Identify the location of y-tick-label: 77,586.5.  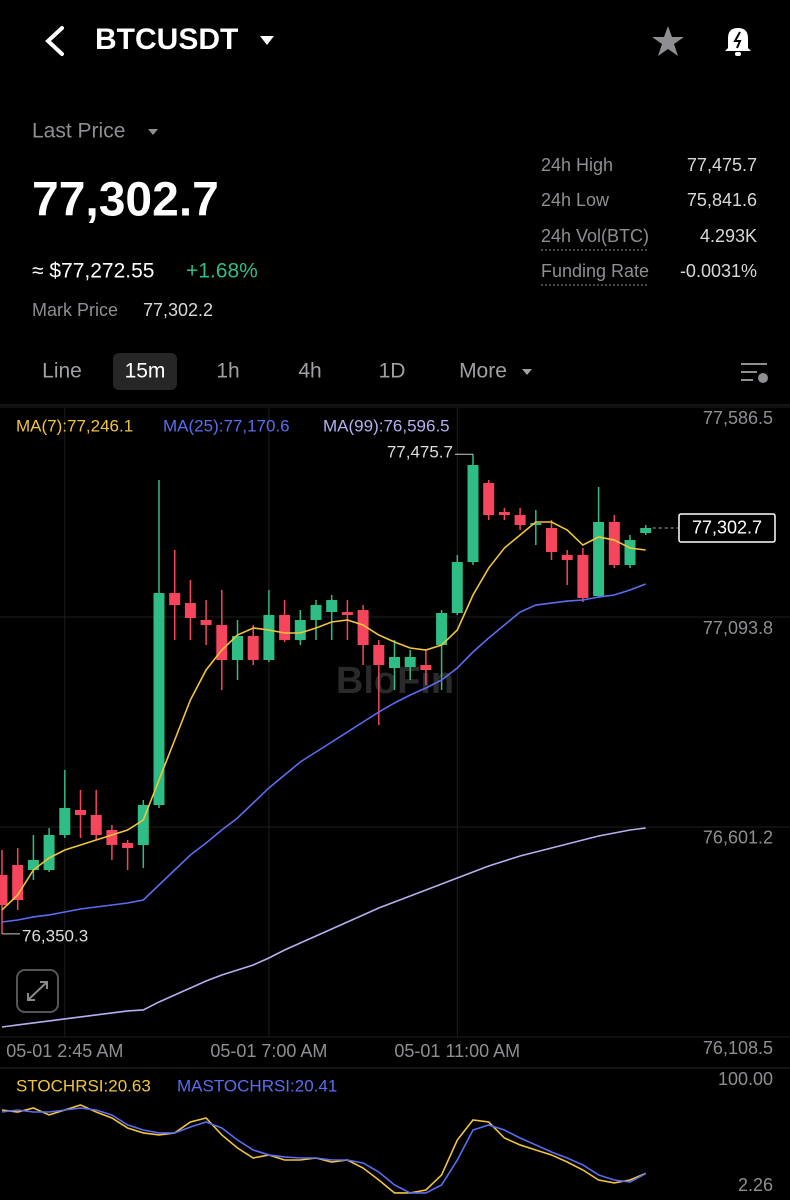
(738, 418).